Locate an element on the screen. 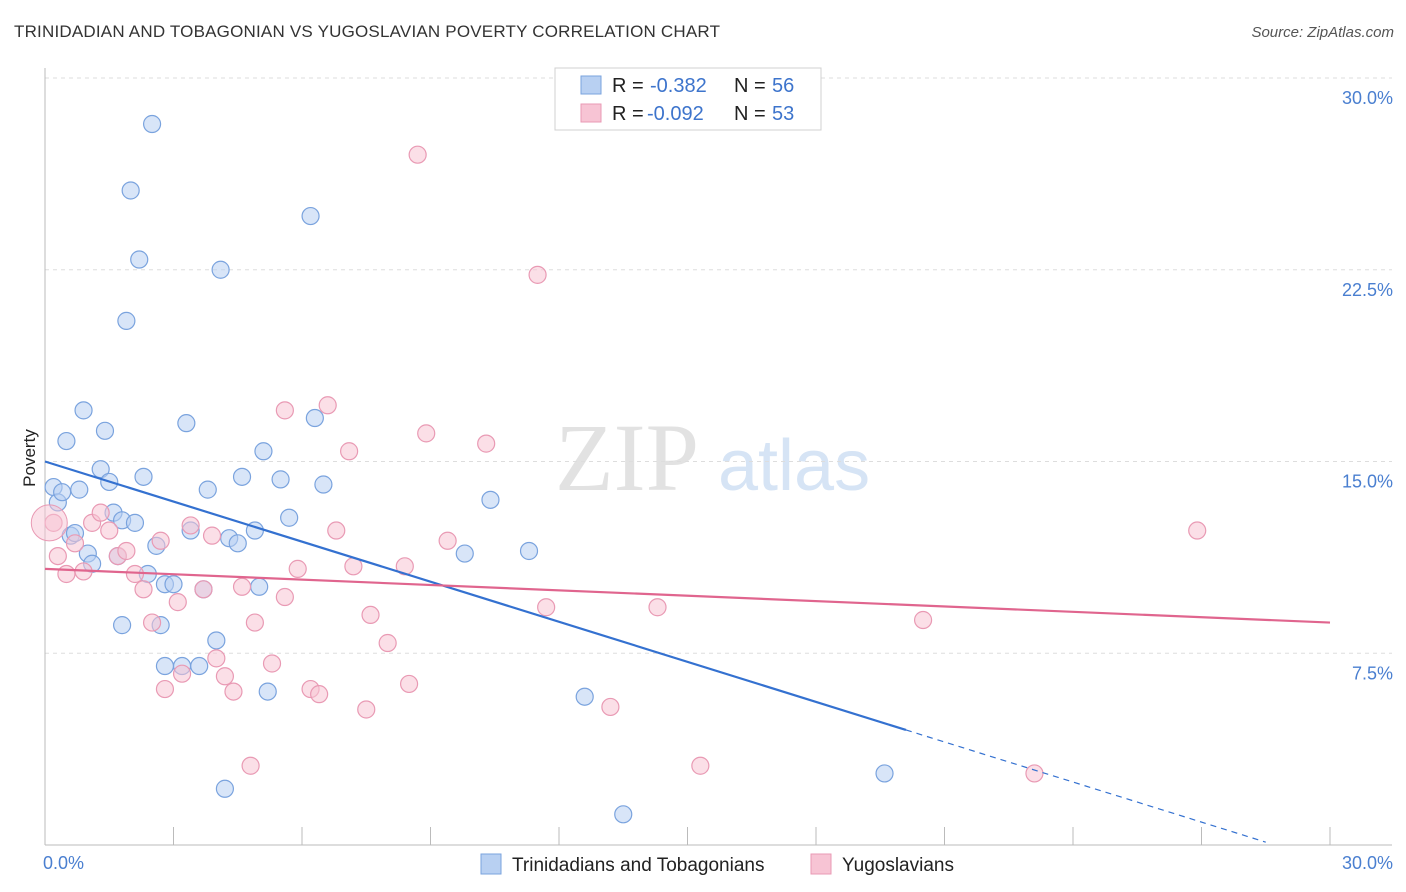 The height and width of the screenshot is (892, 1406). legend-n-label-1: N = is located at coordinates (750, 86).